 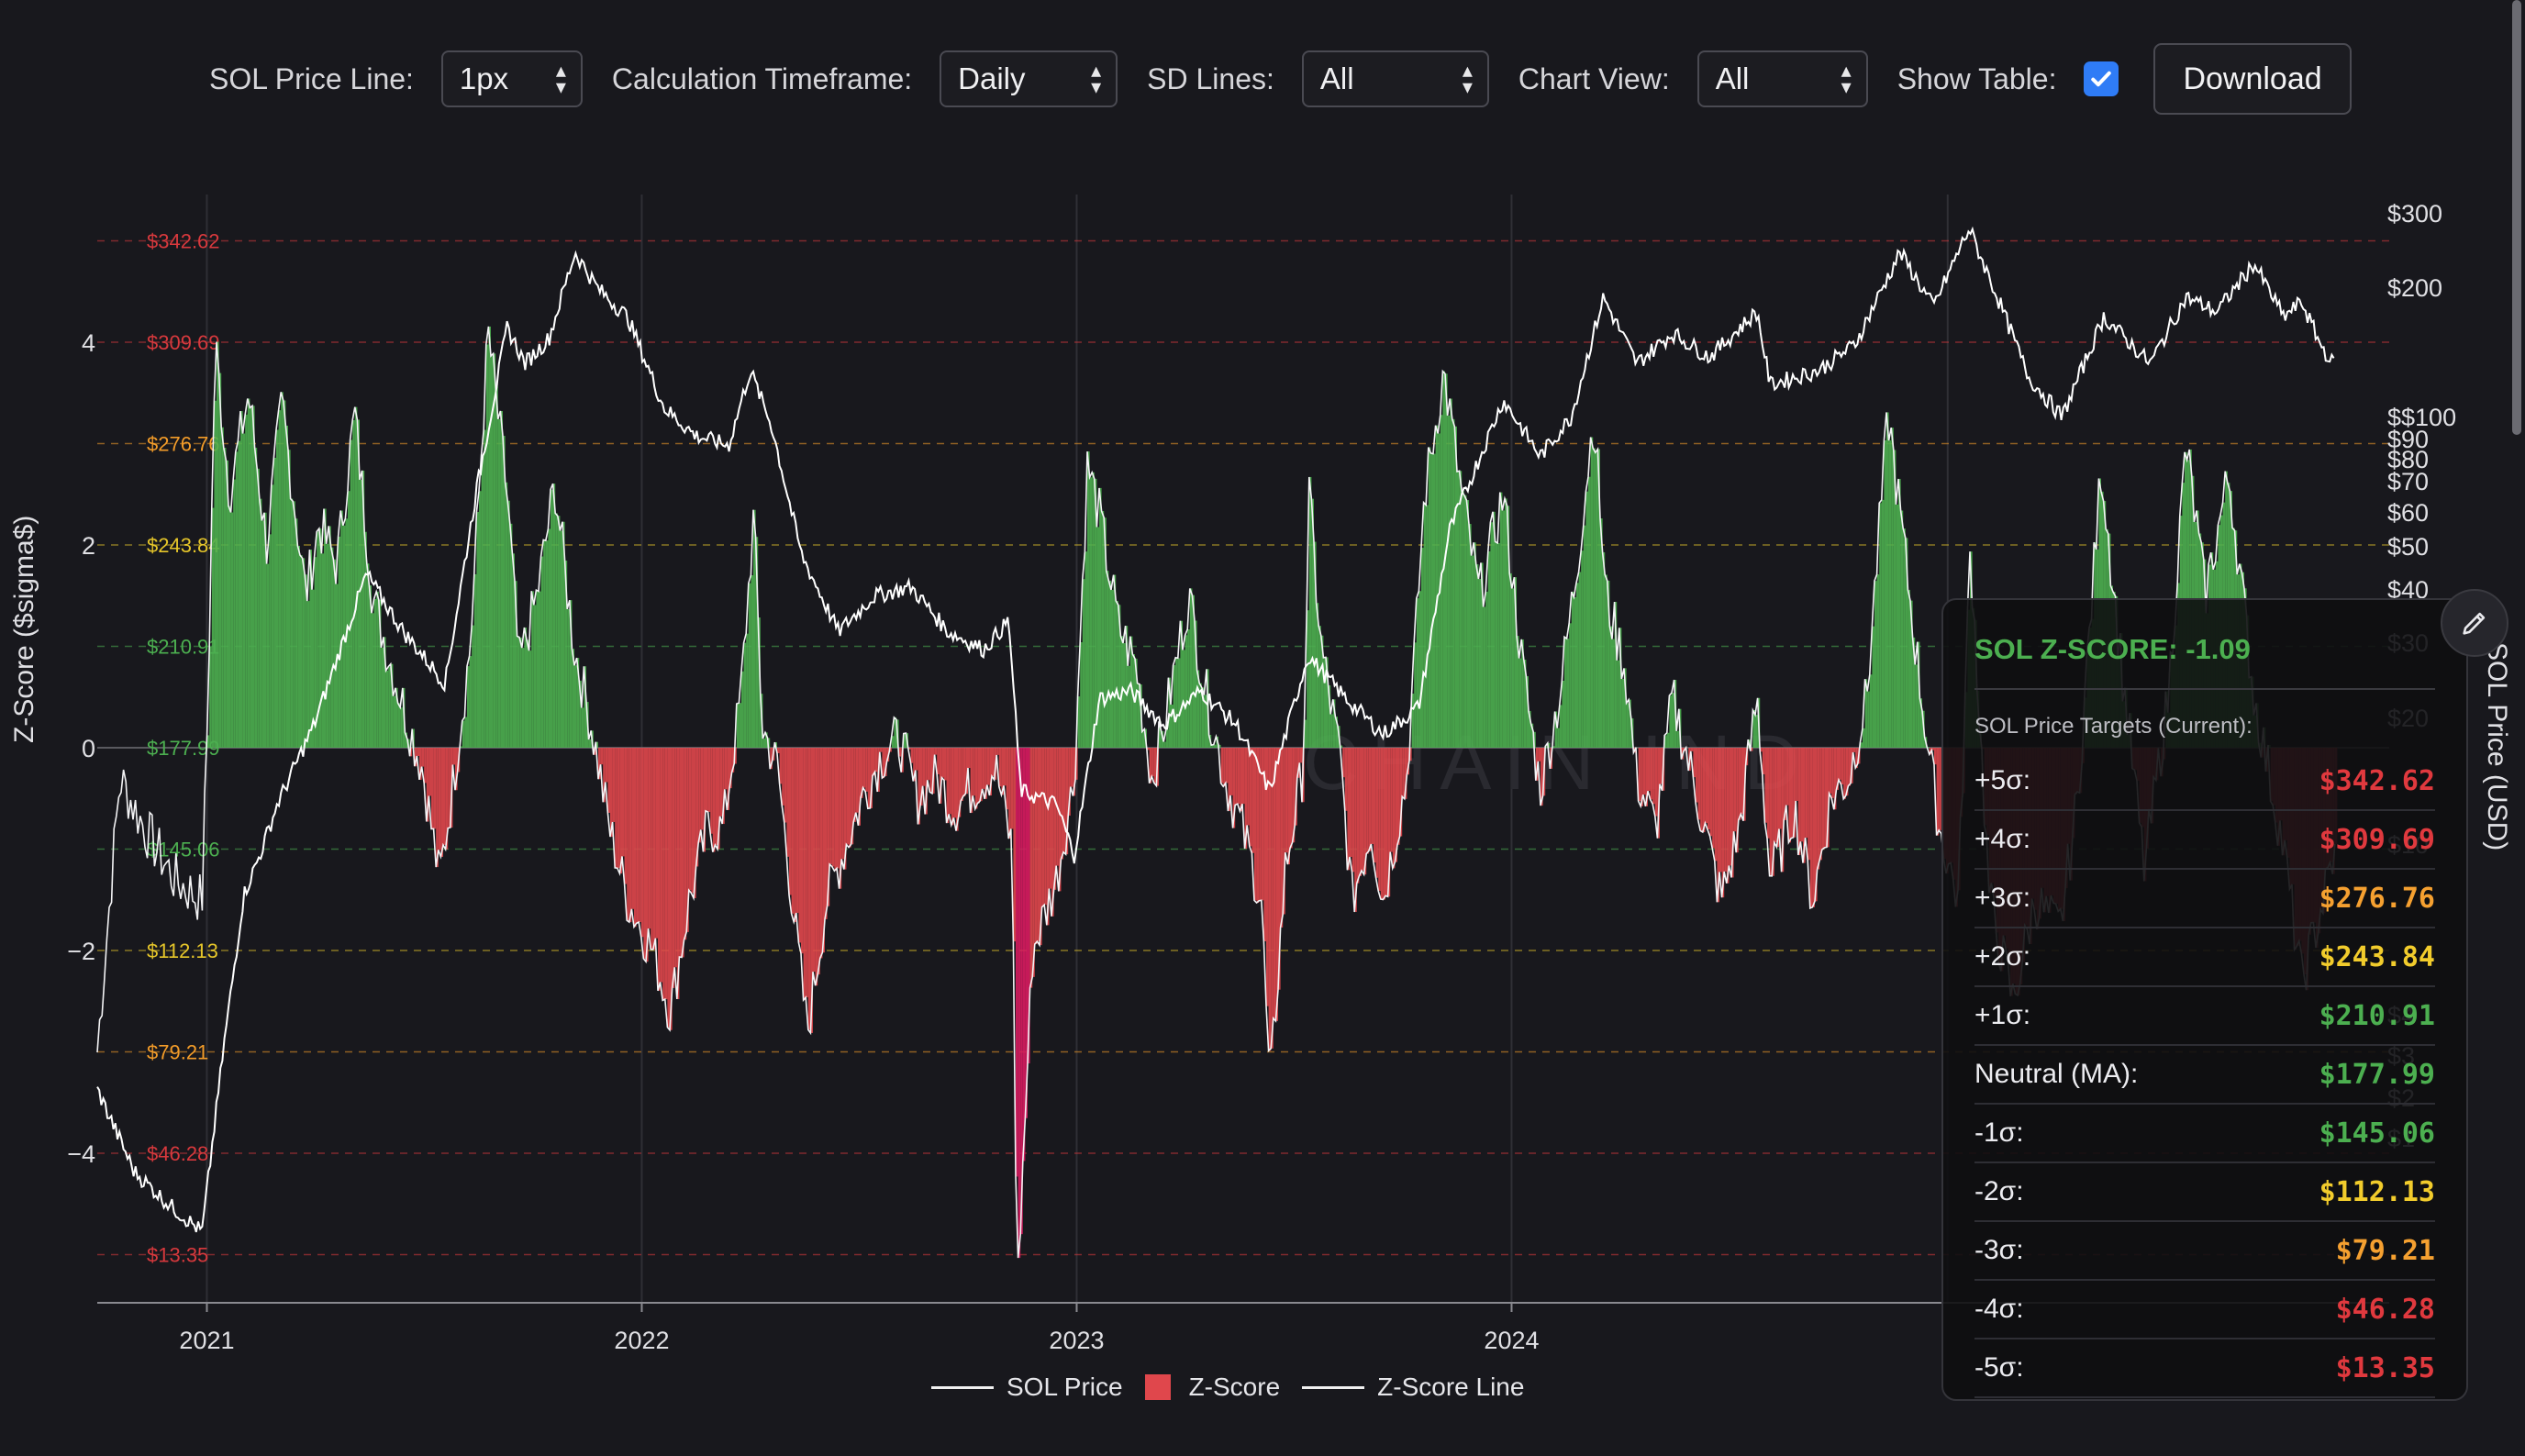 What do you see at coordinates (511, 78) in the screenshot?
I see `price-line-select: 1px ▴ ▾` at bounding box center [511, 78].